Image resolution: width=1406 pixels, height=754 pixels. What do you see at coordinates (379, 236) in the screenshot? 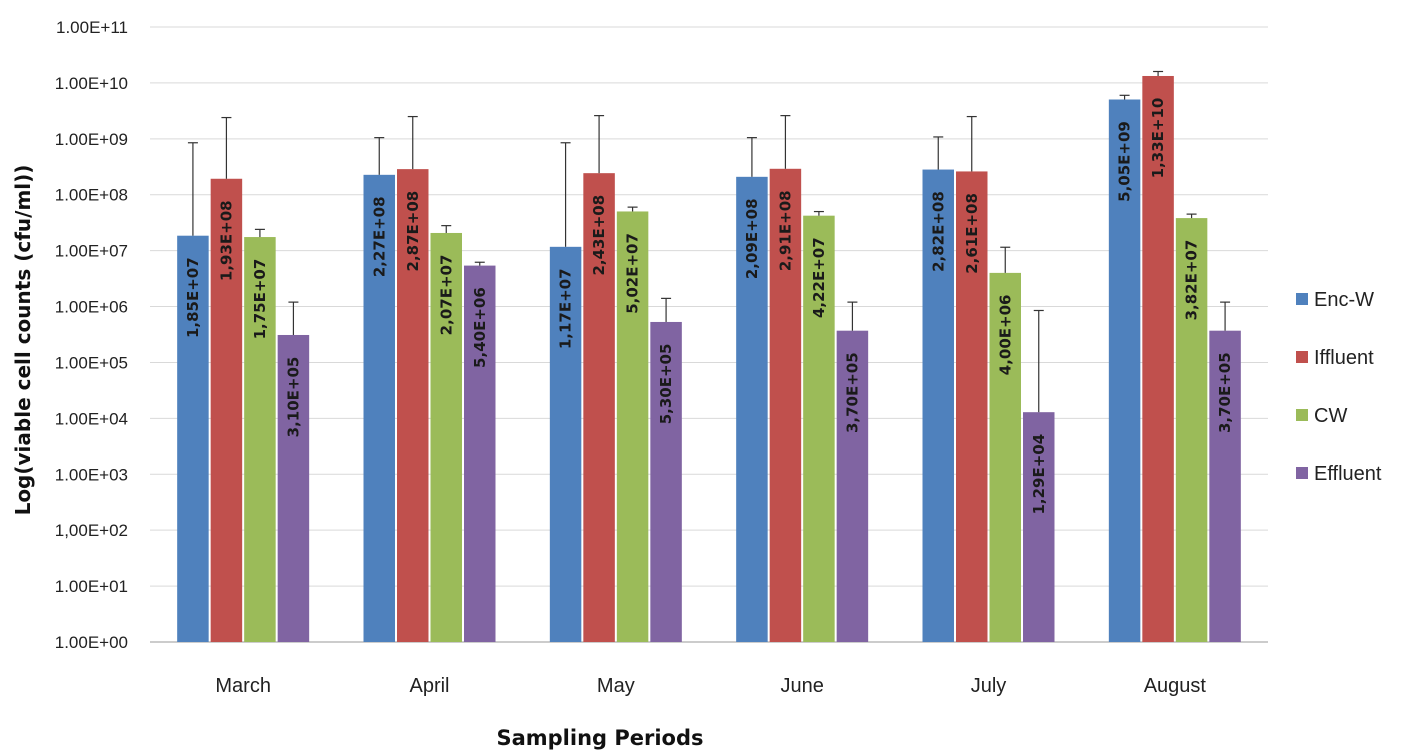
I see `data-label: 2,27E+08` at bounding box center [379, 236].